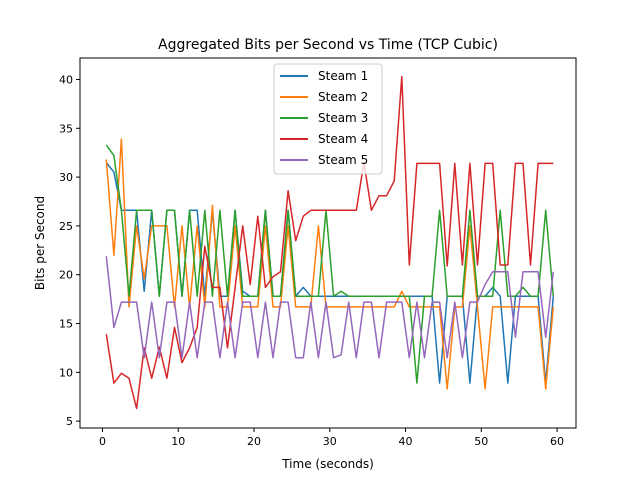 Image resolution: width=640 pixels, height=484 pixels. What do you see at coordinates (69, 421) in the screenshot?
I see `y-tick-label: 5` at bounding box center [69, 421].